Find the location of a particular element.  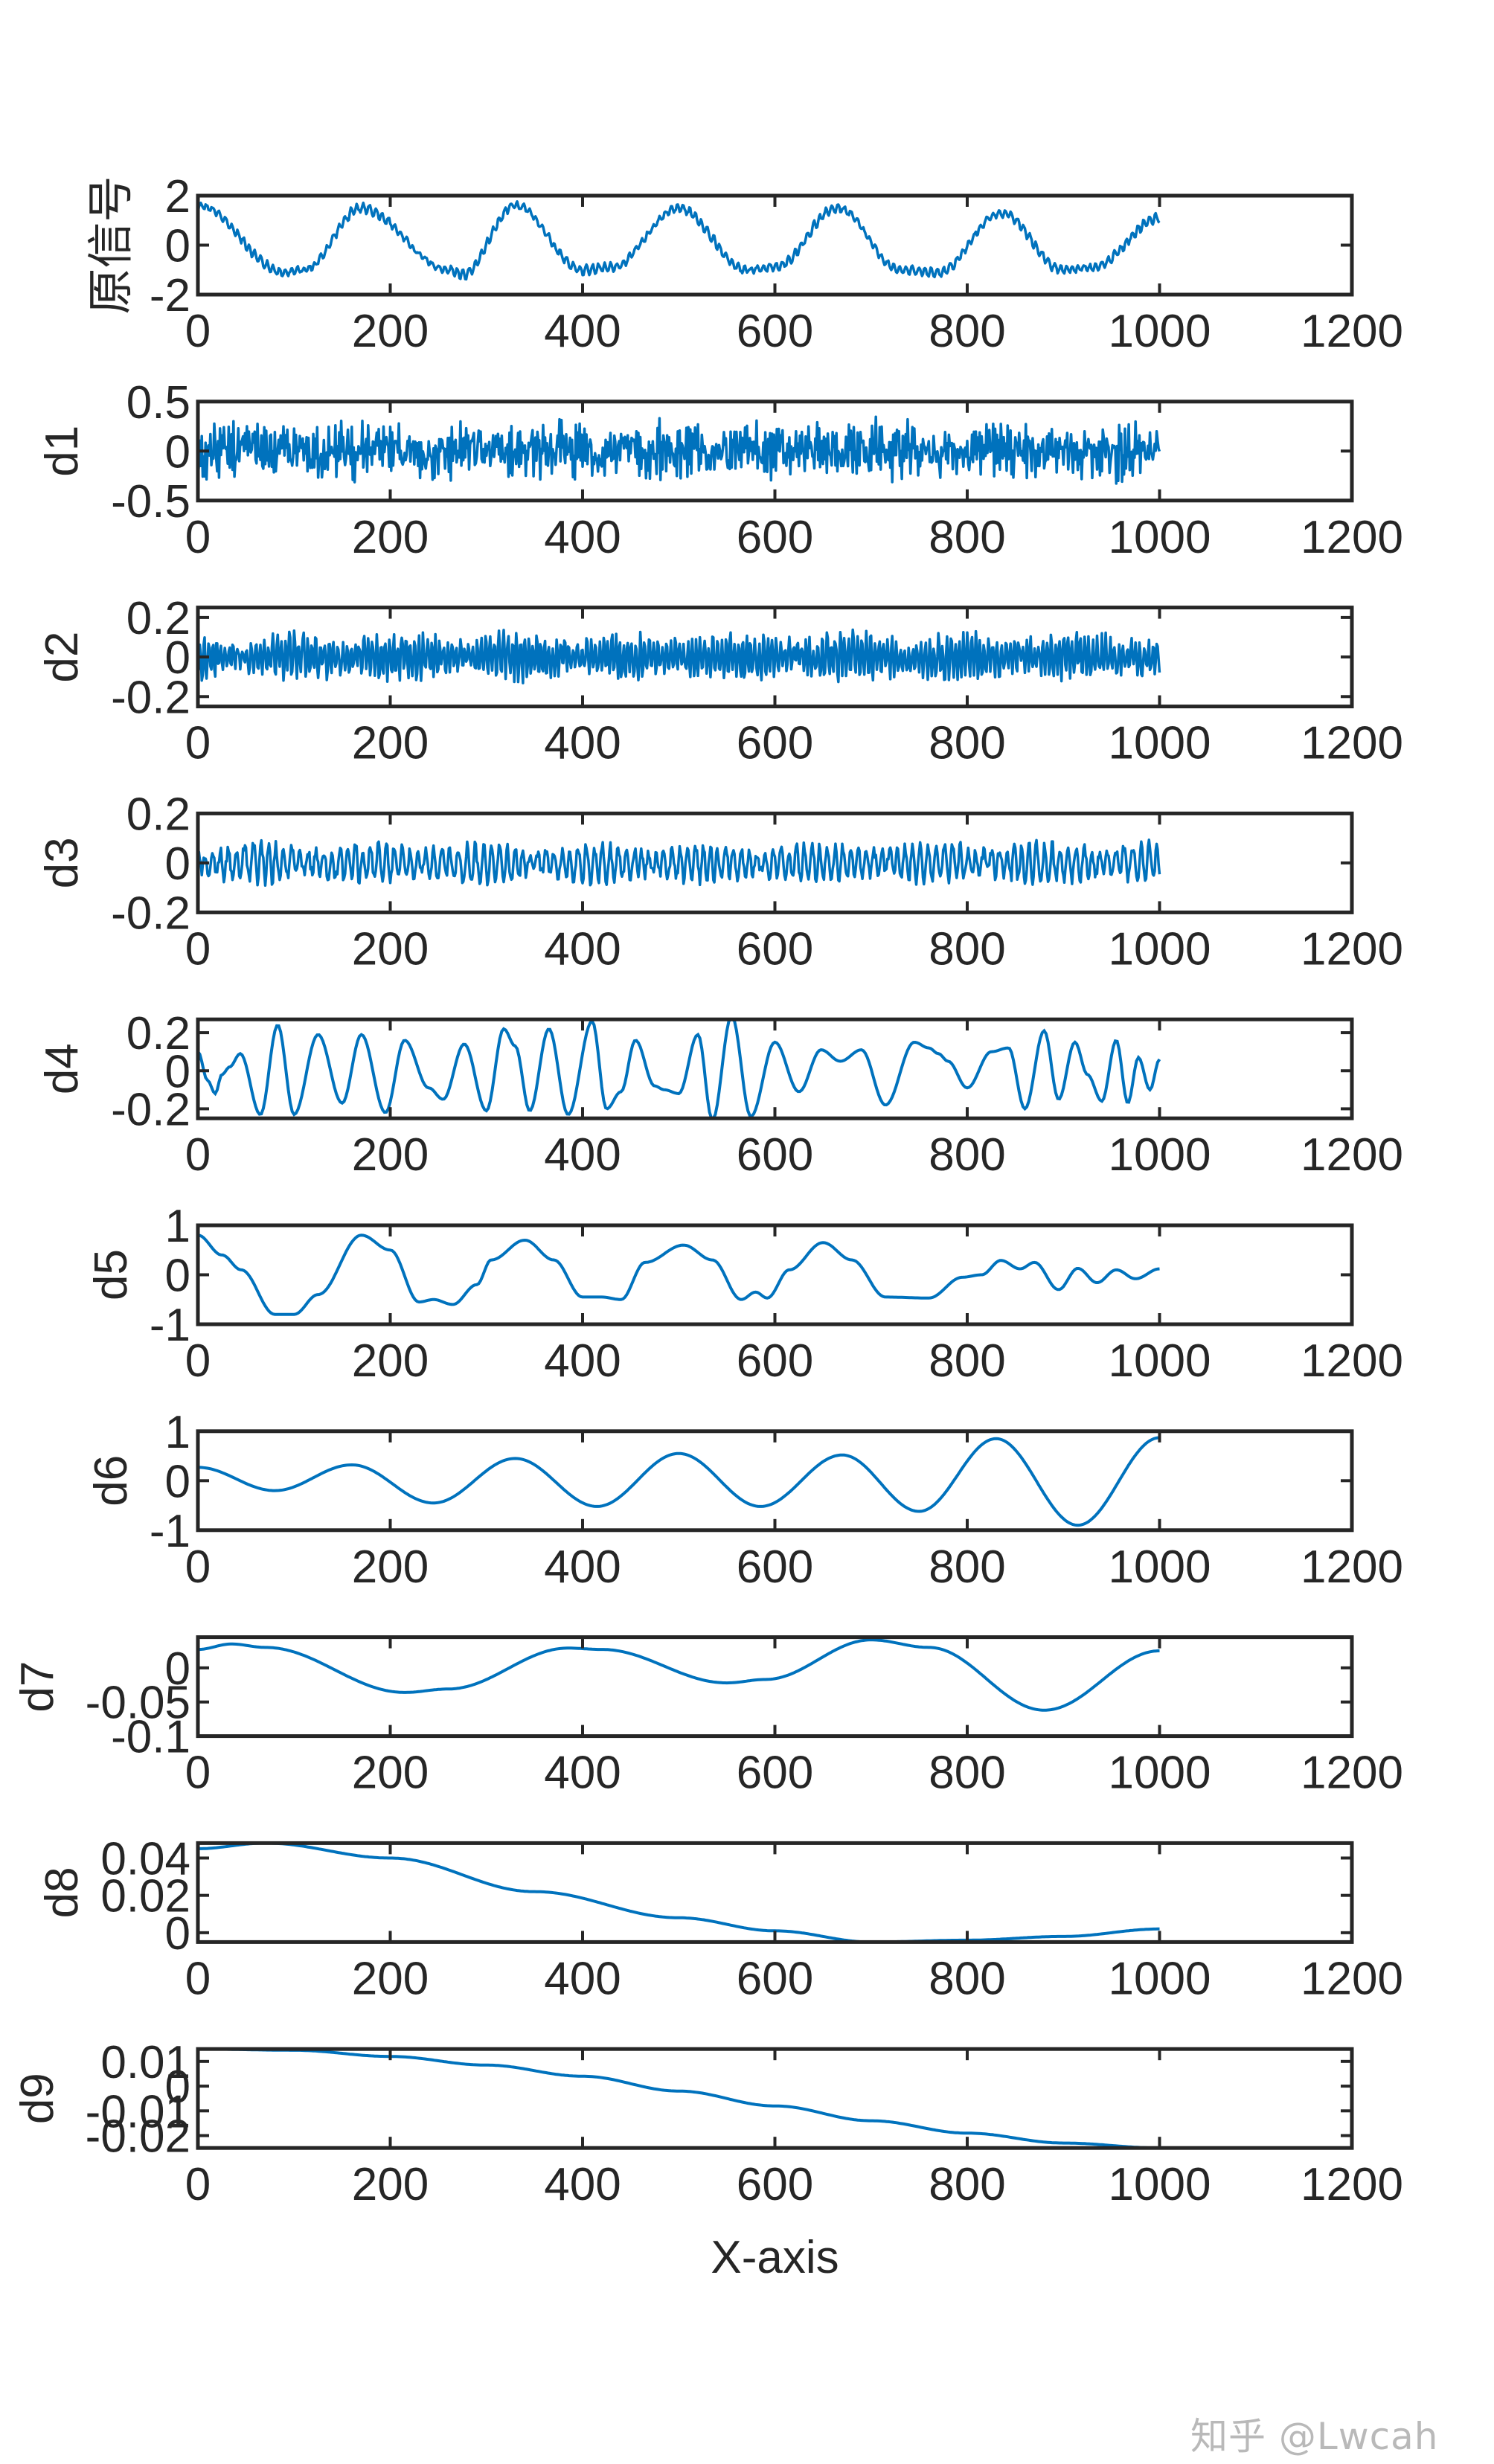

y-axis-label: d1 is located at coordinates (62, 451).